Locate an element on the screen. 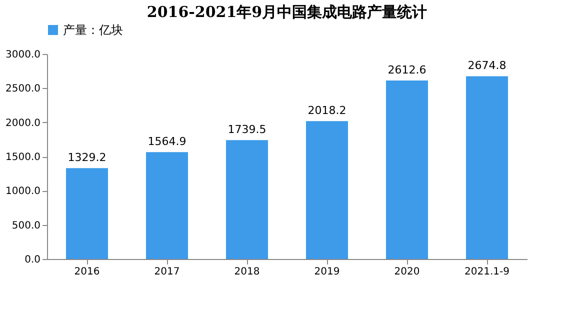  chart-title: 2016-2021年9月中国集成电路产量统计 is located at coordinates (287, 12).